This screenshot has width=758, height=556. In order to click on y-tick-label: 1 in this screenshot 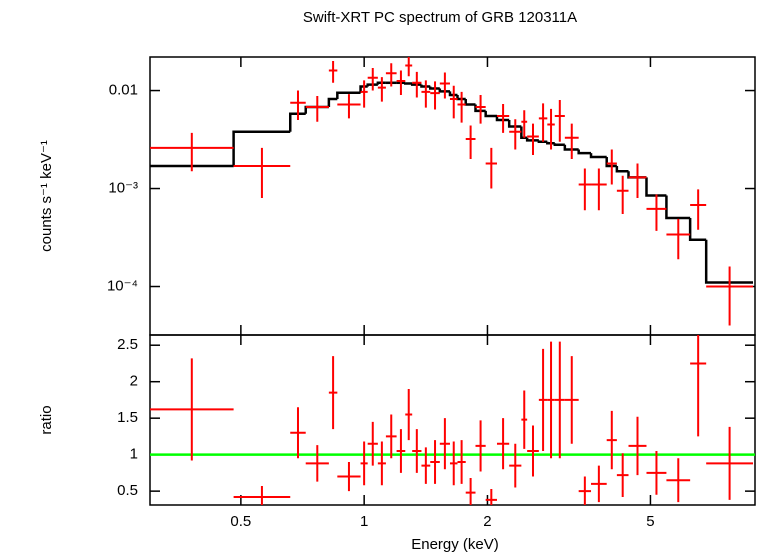, I will do `click(134, 454)`.